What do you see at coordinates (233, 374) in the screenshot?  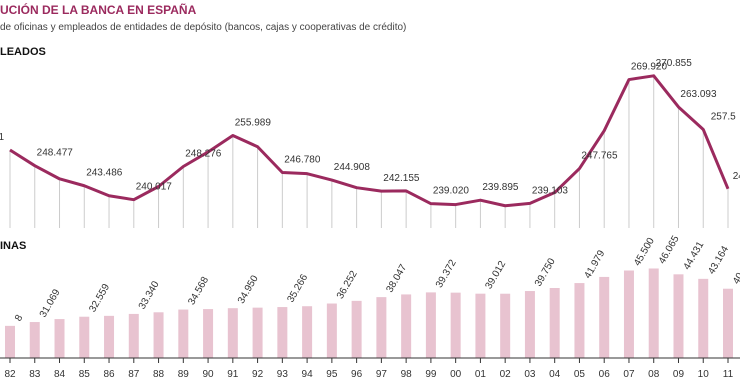 I see `x-tick-label: 91` at bounding box center [233, 374].